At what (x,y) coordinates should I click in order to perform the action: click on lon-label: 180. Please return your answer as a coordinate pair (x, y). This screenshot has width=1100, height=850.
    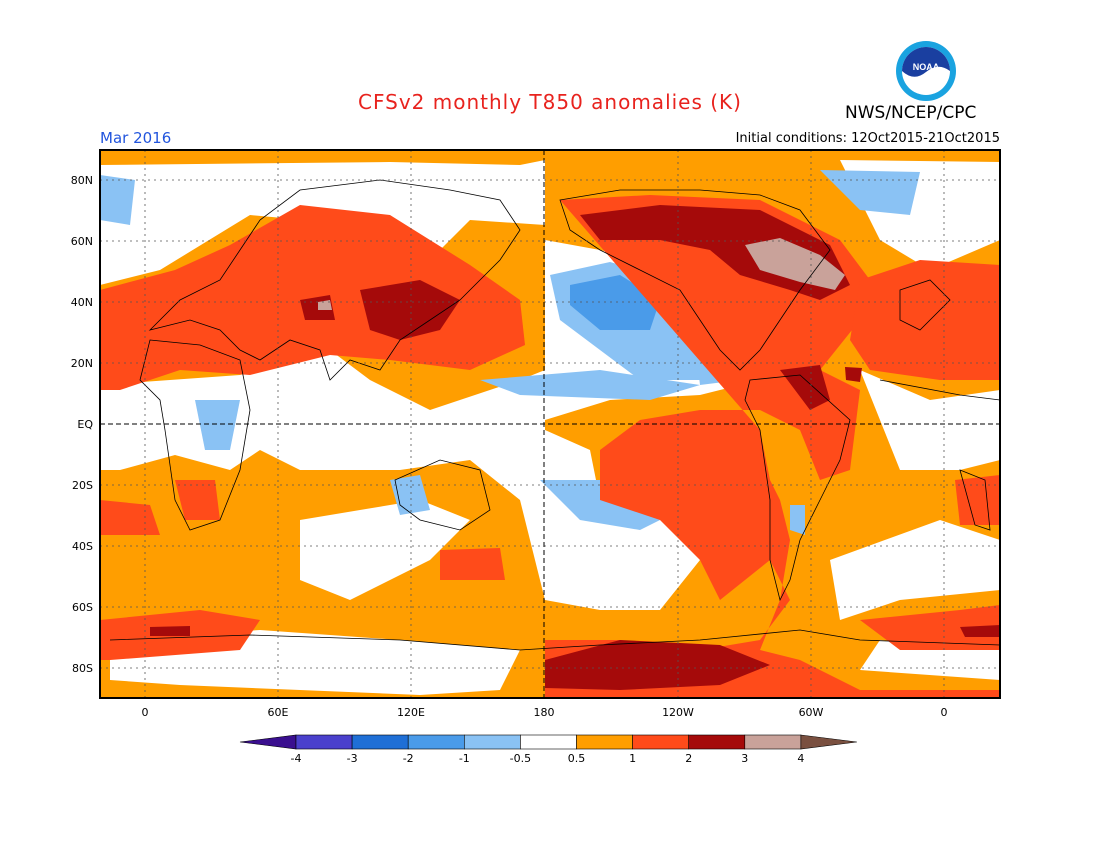
    Looking at the image, I should click on (544, 712).